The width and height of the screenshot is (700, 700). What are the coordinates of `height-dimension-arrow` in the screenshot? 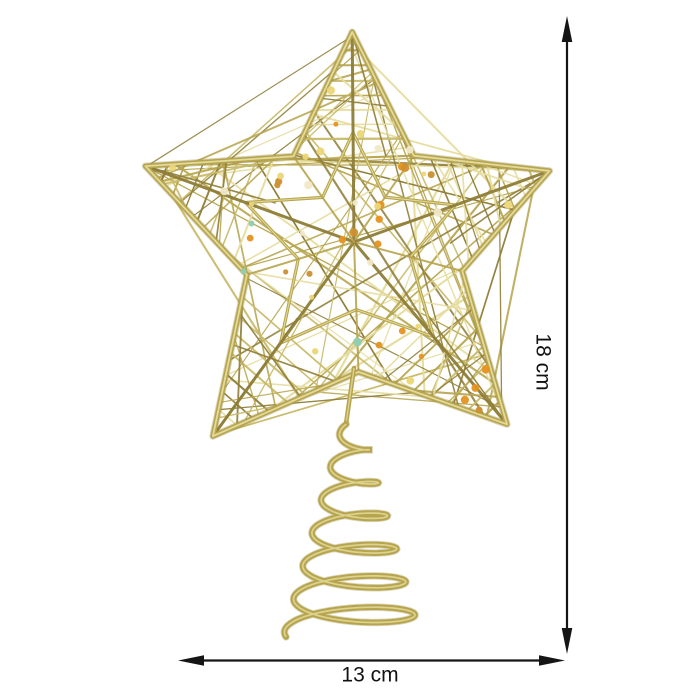 It's located at (567, 335).